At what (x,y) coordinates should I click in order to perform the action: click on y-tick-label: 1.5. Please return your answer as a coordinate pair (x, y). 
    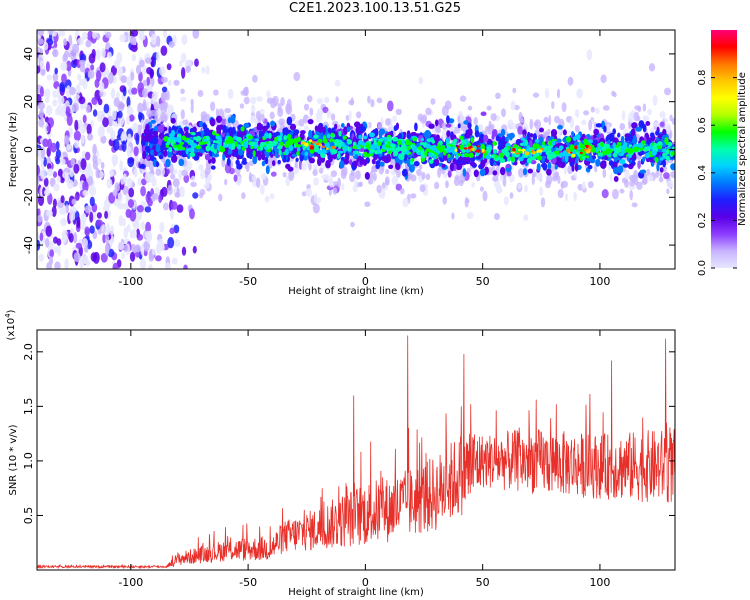
    Looking at the image, I should click on (28, 407).